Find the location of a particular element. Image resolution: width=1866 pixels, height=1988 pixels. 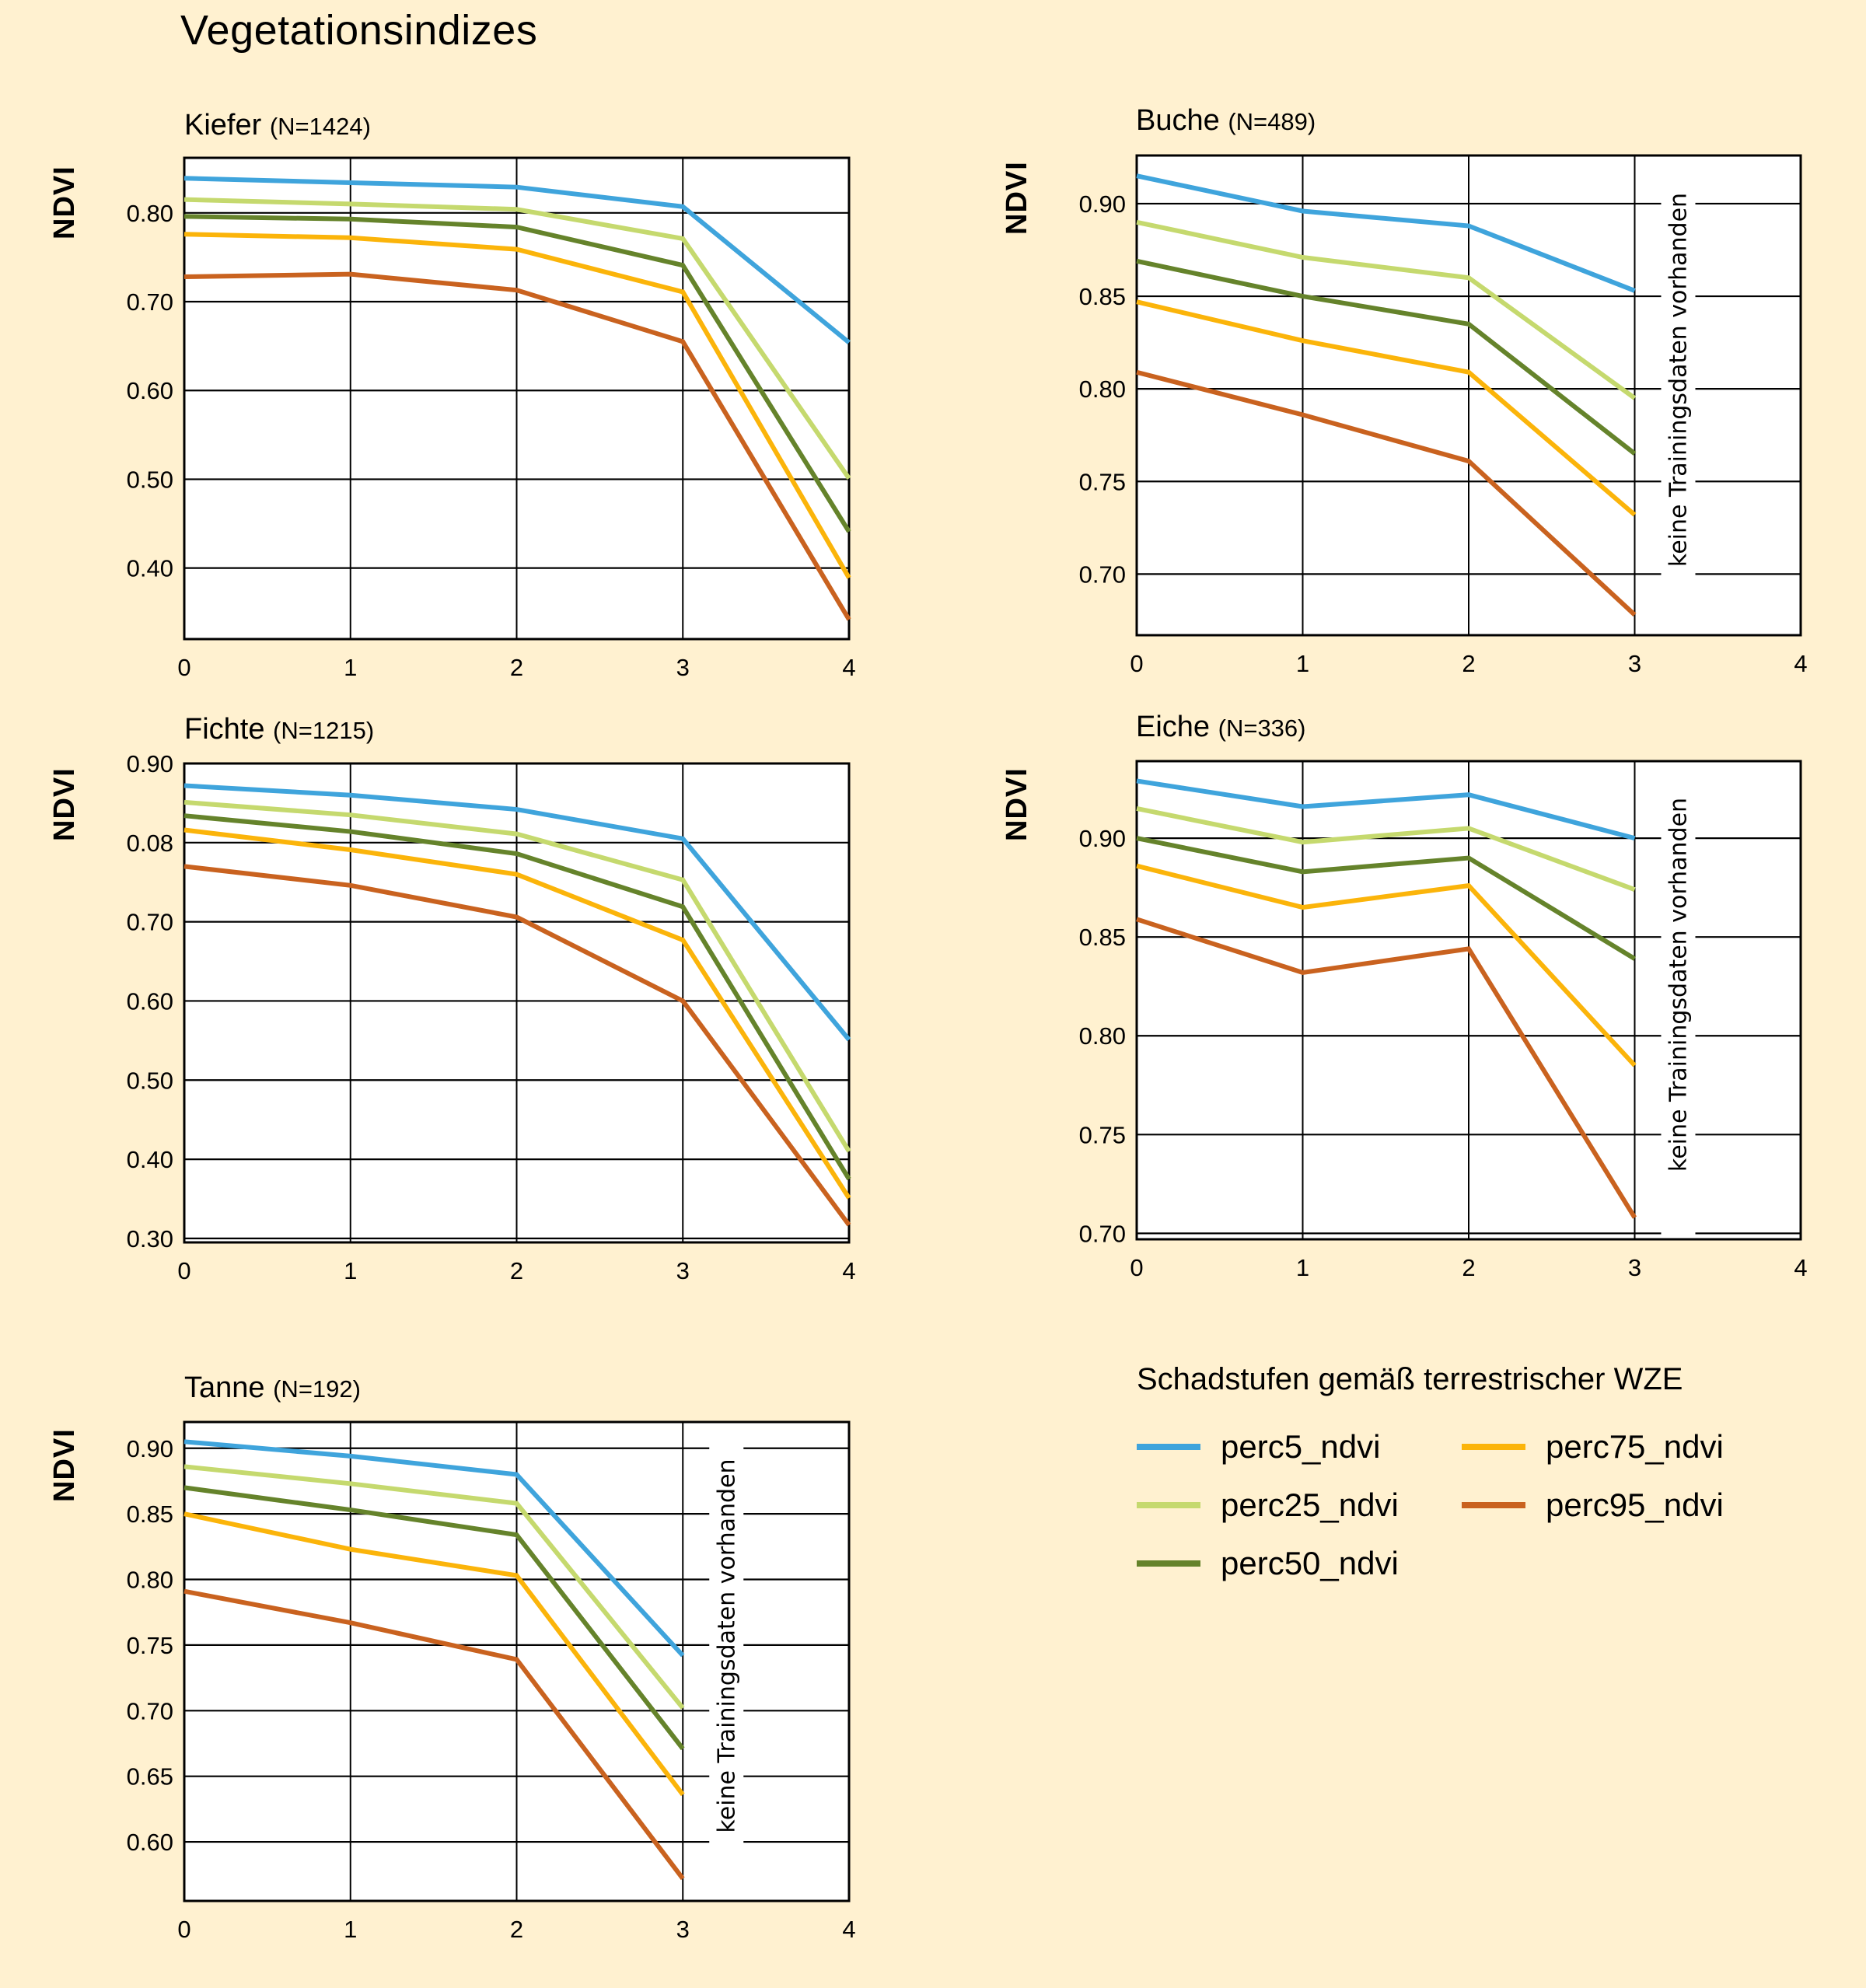

chart-title: Eiche (N=336) is located at coordinates (1220, 727).